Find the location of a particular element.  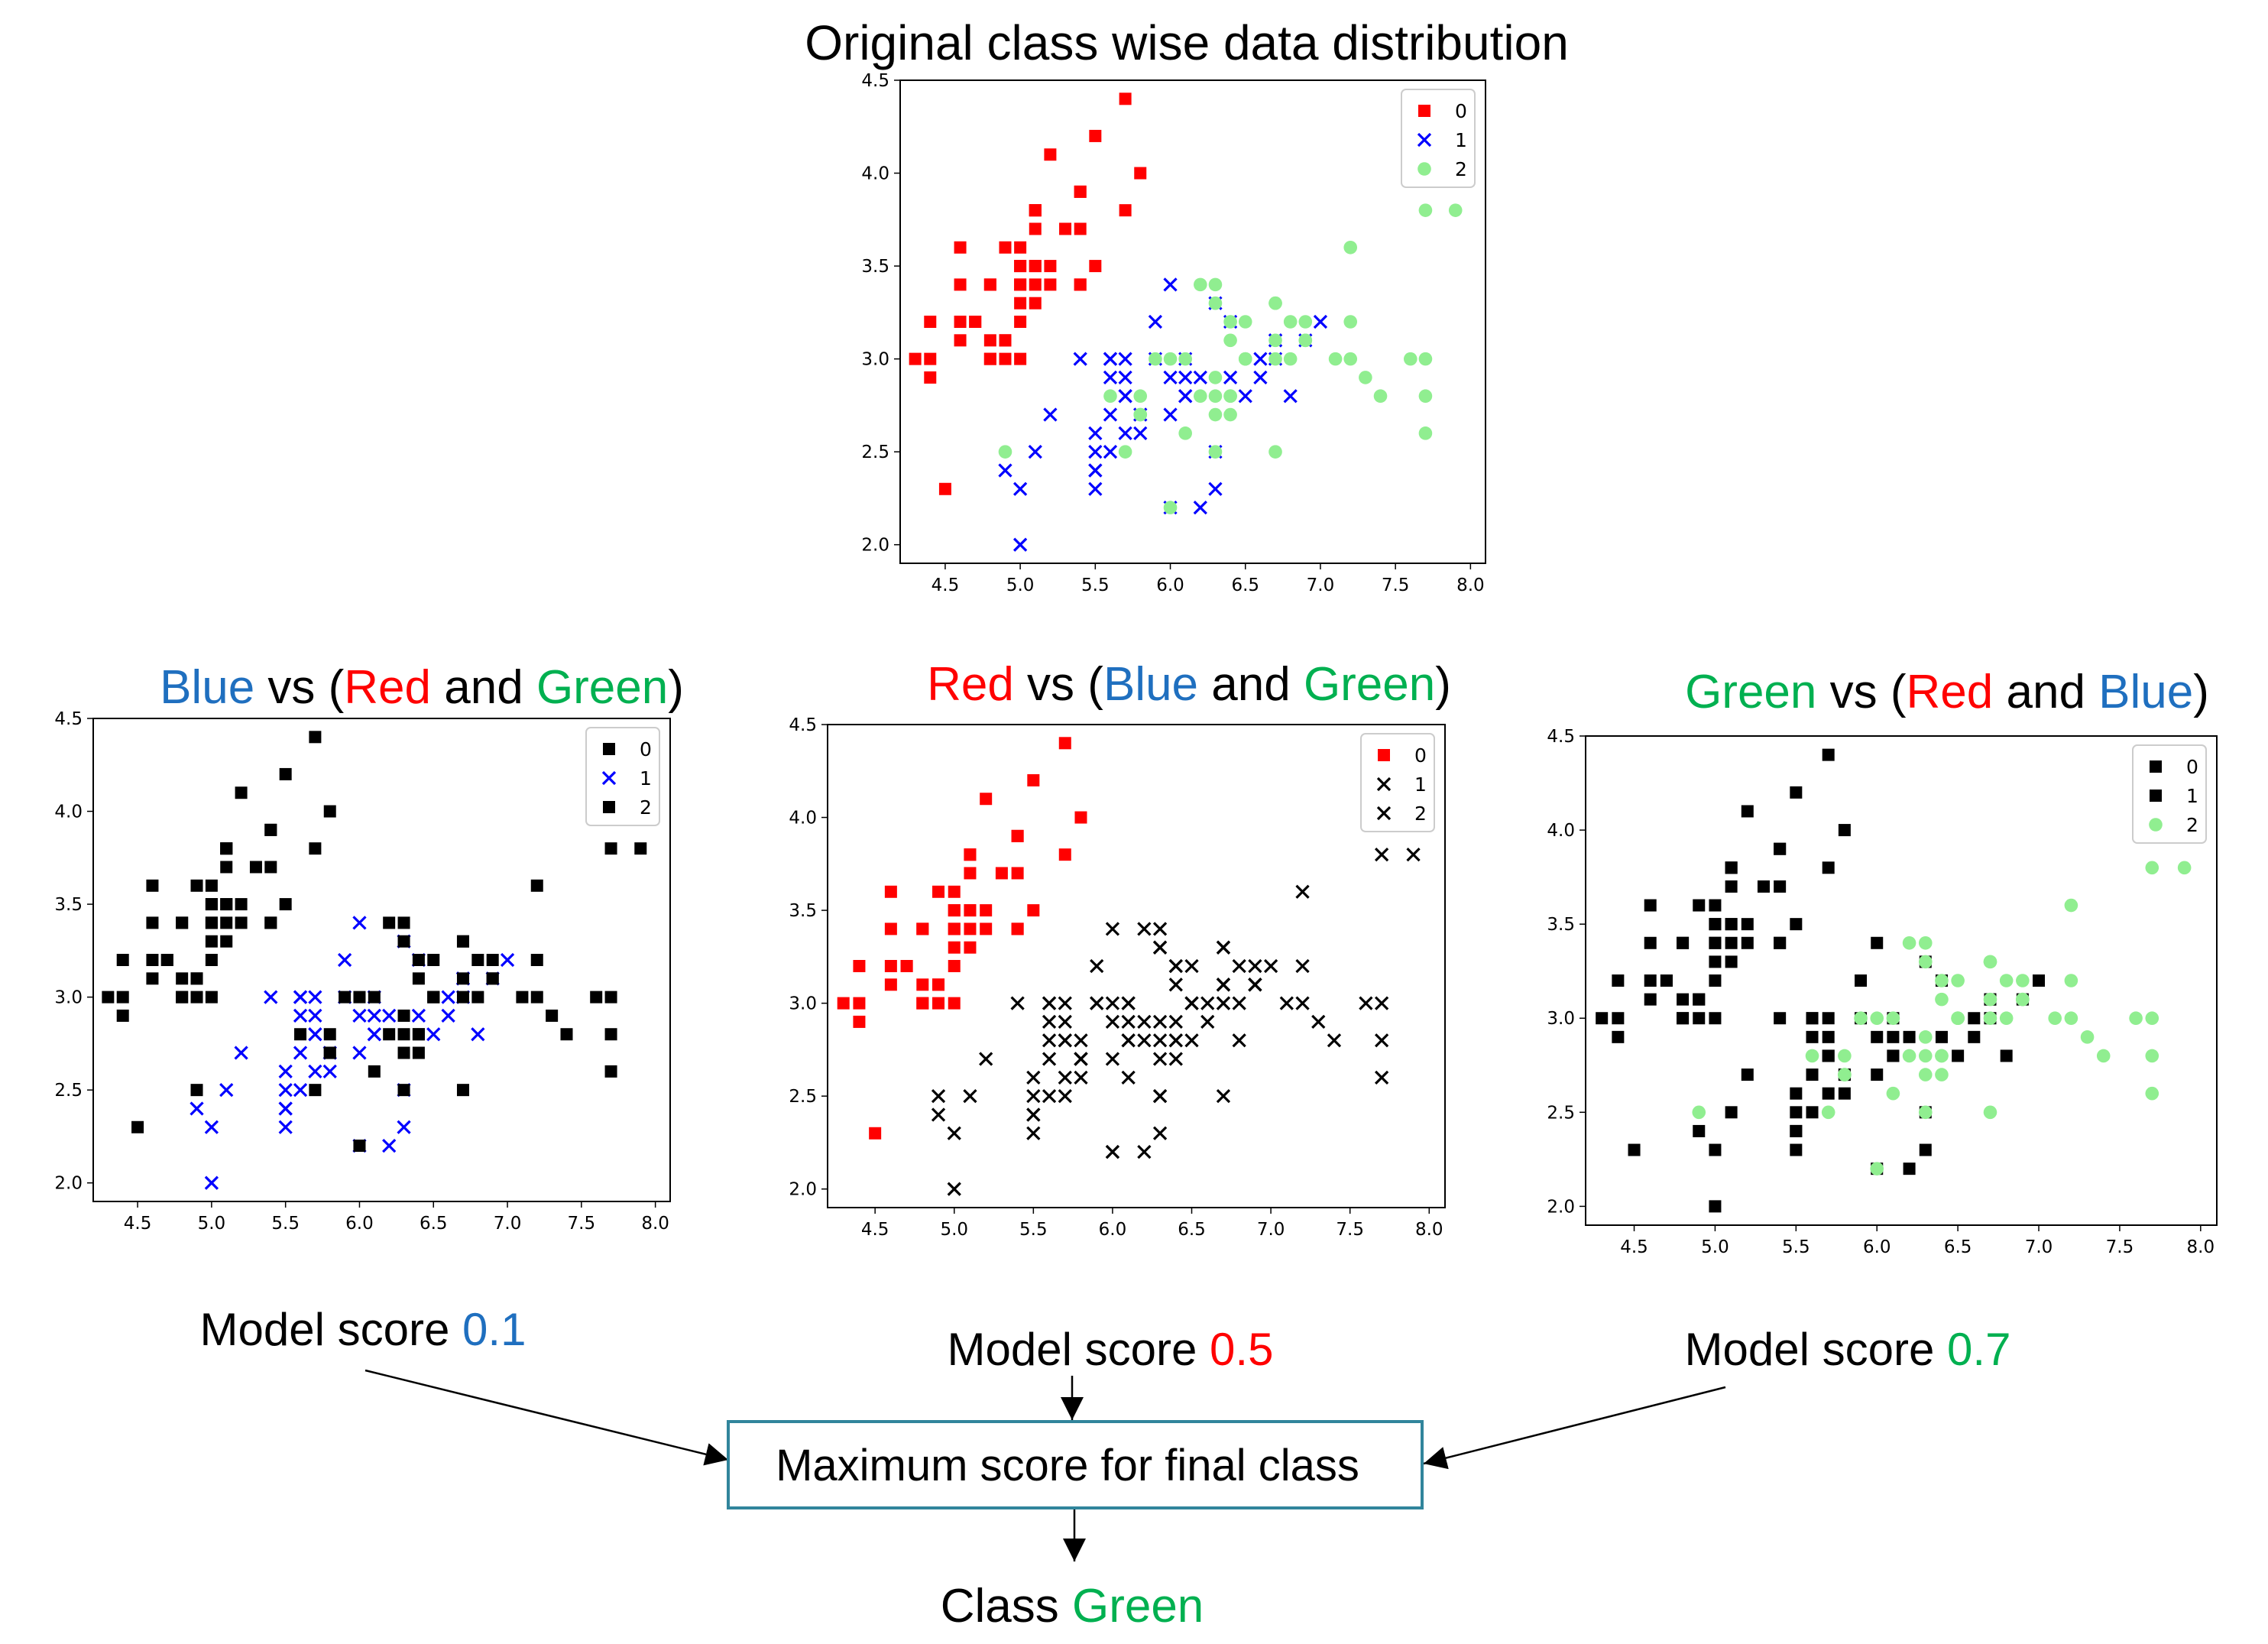

title-part-1: vs ( is located at coordinates (1058, 684).